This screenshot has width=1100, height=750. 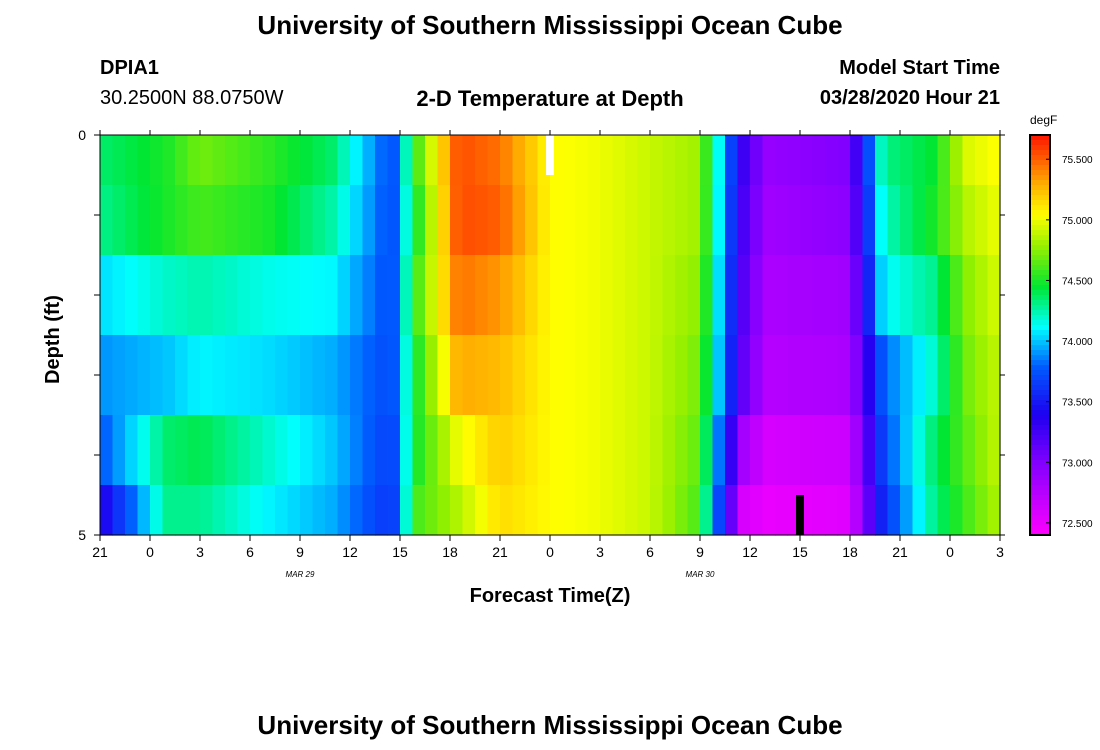 I want to click on x-tick-label: 12, so click(x=750, y=552).